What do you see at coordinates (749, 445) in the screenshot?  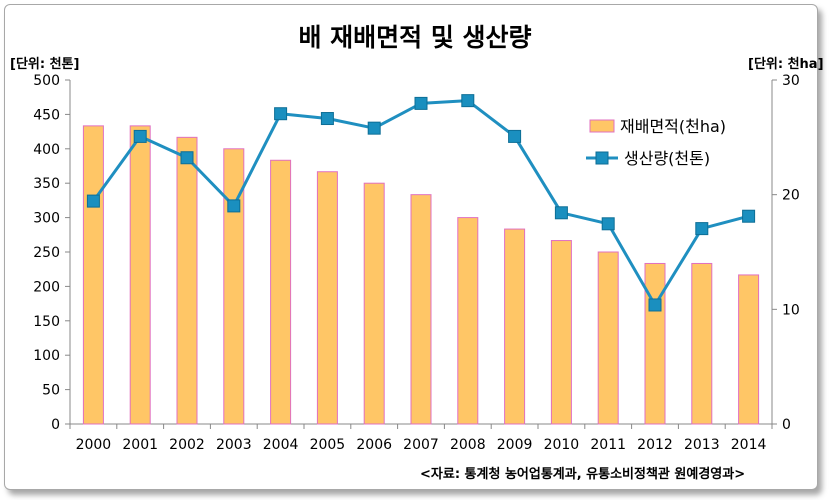 I see `x-tick-label: 2014` at bounding box center [749, 445].